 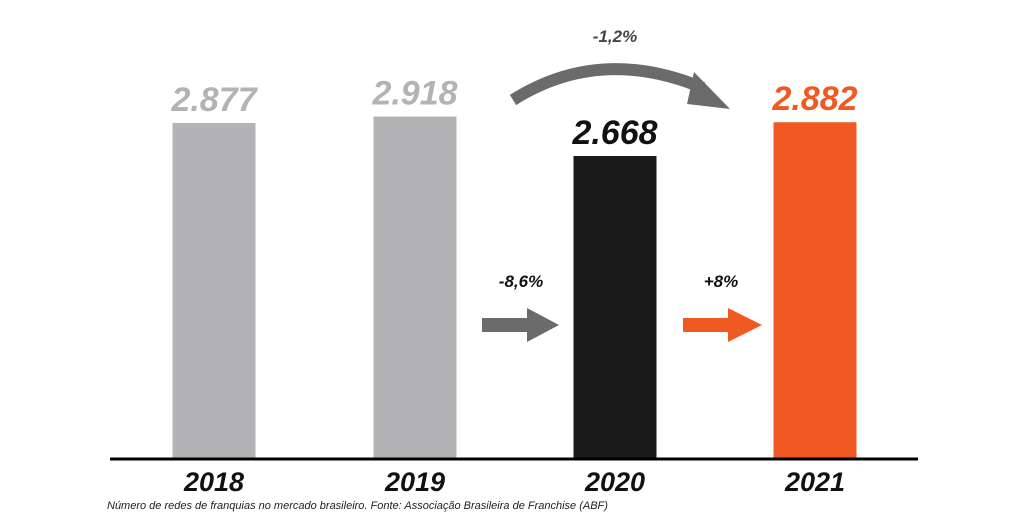 What do you see at coordinates (614, 133) in the screenshot?
I see `value-label-2020: 2.668` at bounding box center [614, 133].